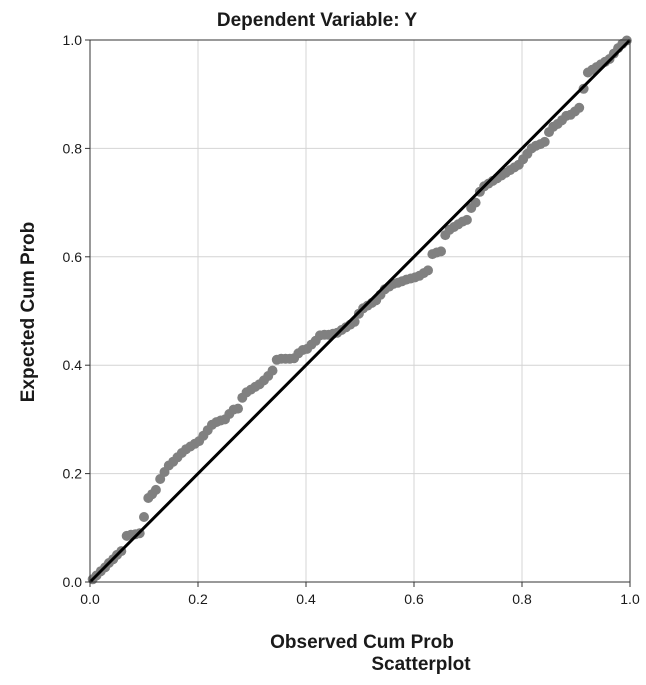 This screenshot has width=646, height=685. What do you see at coordinates (73, 582) in the screenshot?
I see `y-tick-label: 0.0` at bounding box center [73, 582].